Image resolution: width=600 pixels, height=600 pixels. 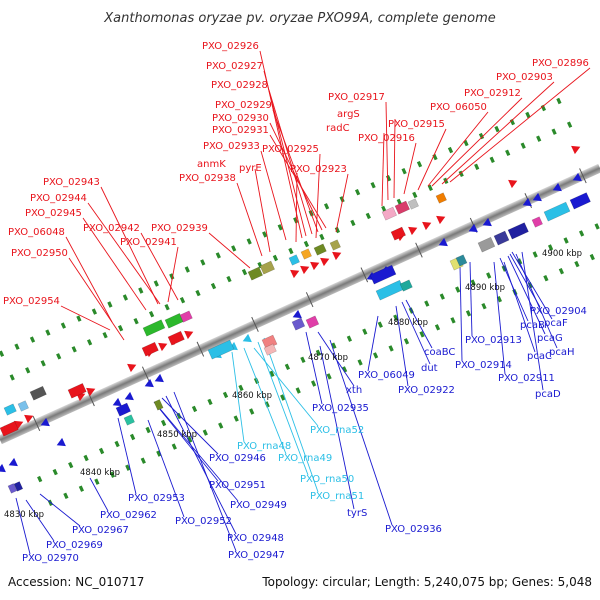 What do you see at coordinates (337, 496) in the screenshot?
I see `rna-label: PXO_rna51` at bounding box center [337, 496].